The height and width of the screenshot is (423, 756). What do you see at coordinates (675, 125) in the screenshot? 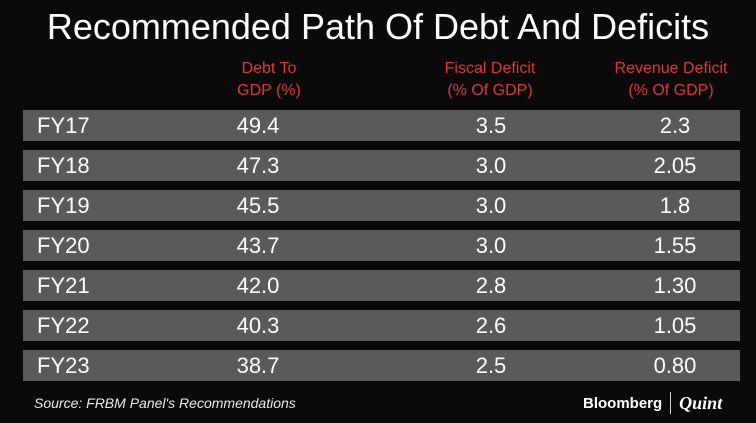
I see `revenue-deficit-value: 2.3` at bounding box center [675, 125].